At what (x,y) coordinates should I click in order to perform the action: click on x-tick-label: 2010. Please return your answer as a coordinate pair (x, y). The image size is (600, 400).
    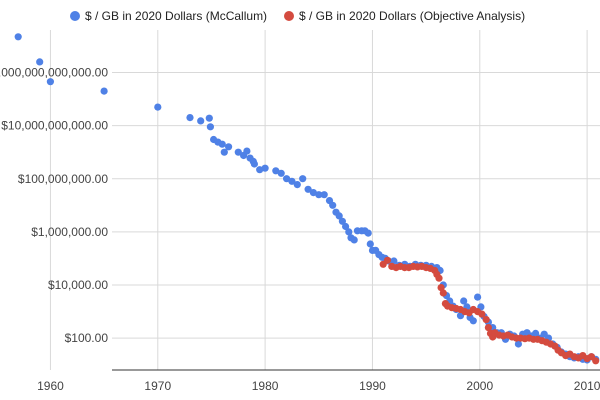
    Looking at the image, I should click on (587, 386).